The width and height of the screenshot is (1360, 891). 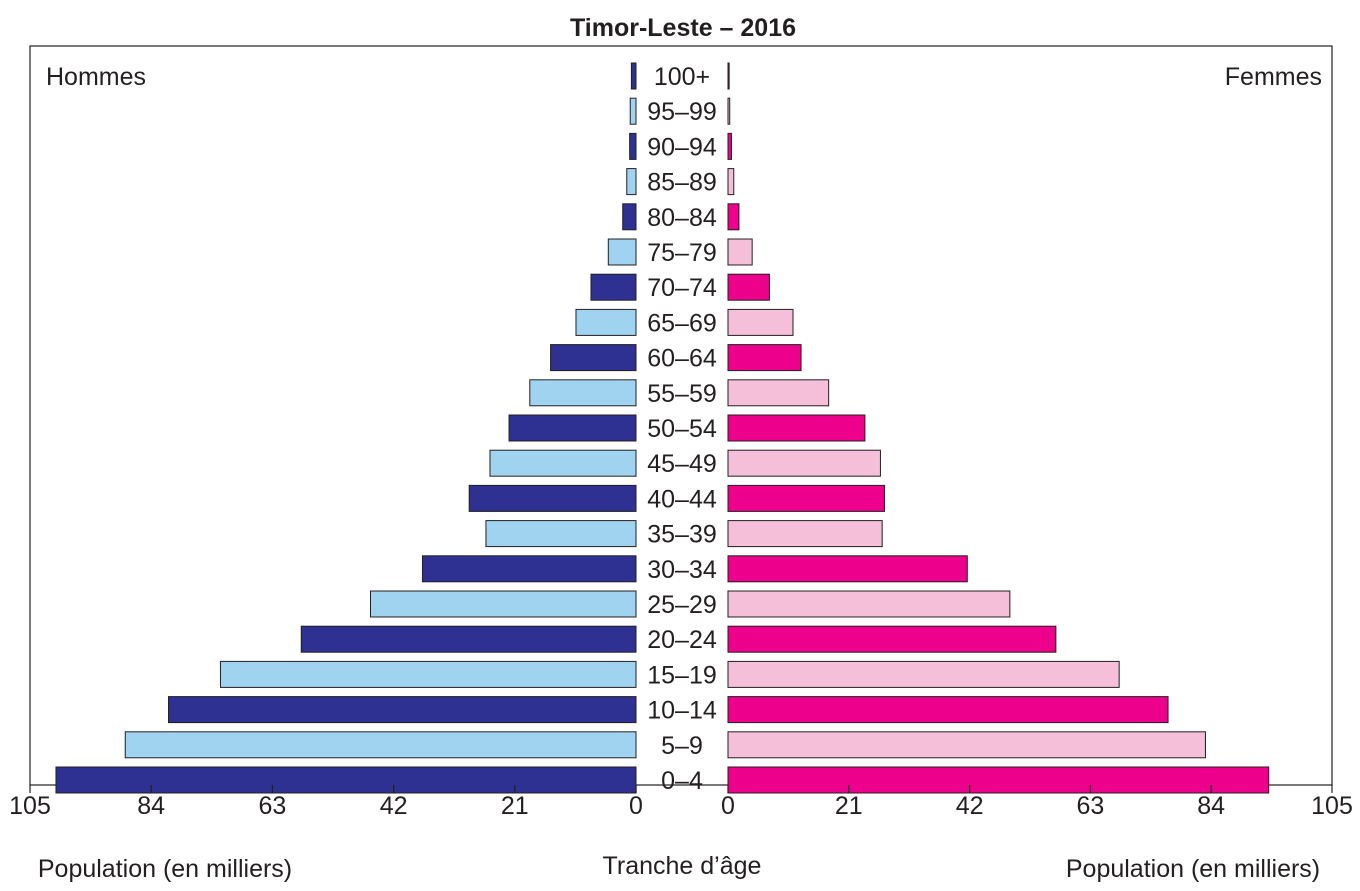 What do you see at coordinates (970, 806) in the screenshot?
I see `right-tick-label: 42` at bounding box center [970, 806].